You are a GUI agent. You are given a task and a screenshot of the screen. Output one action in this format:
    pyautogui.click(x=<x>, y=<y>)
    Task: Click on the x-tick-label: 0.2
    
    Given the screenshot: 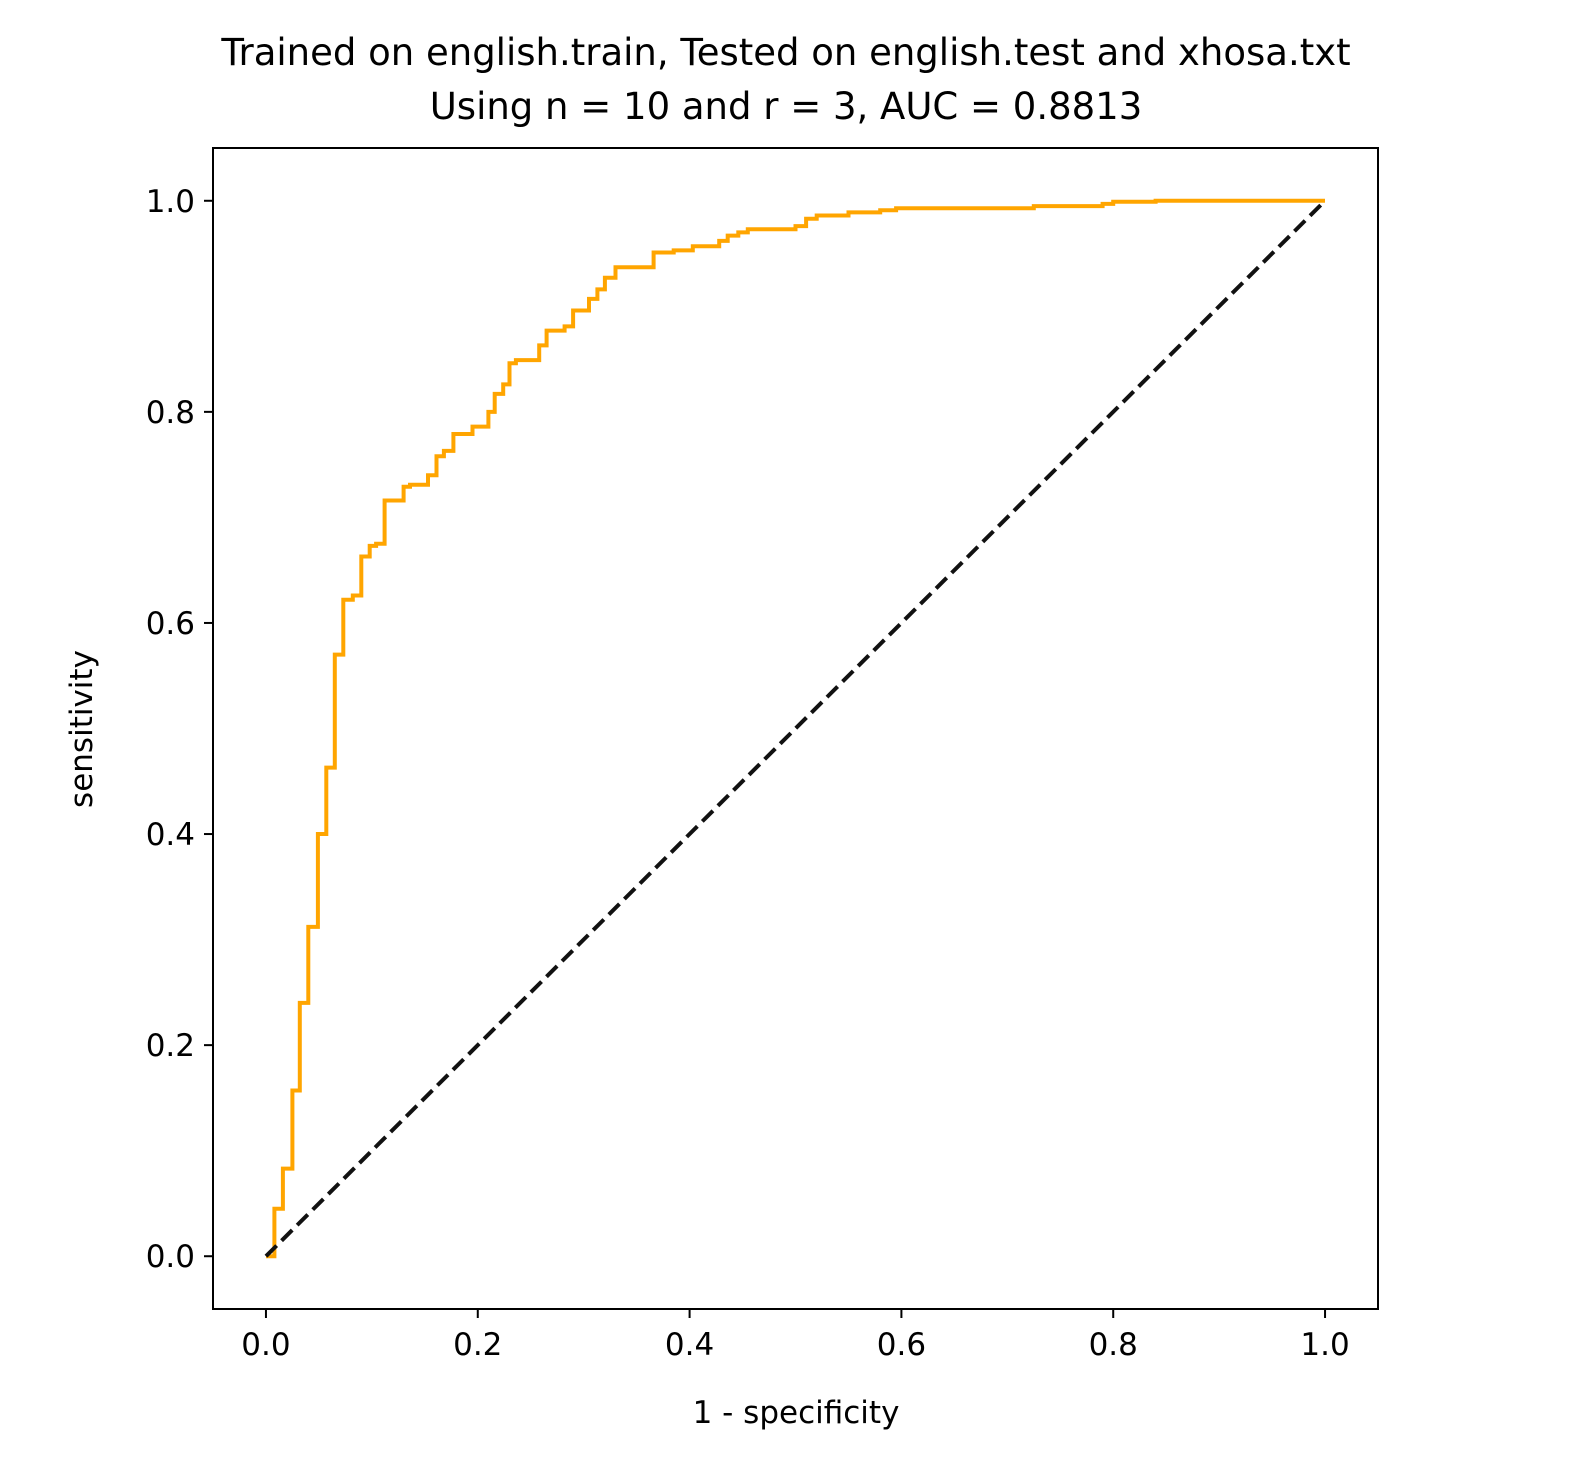 What is the action you would take?
    pyautogui.click(x=477, y=1345)
    